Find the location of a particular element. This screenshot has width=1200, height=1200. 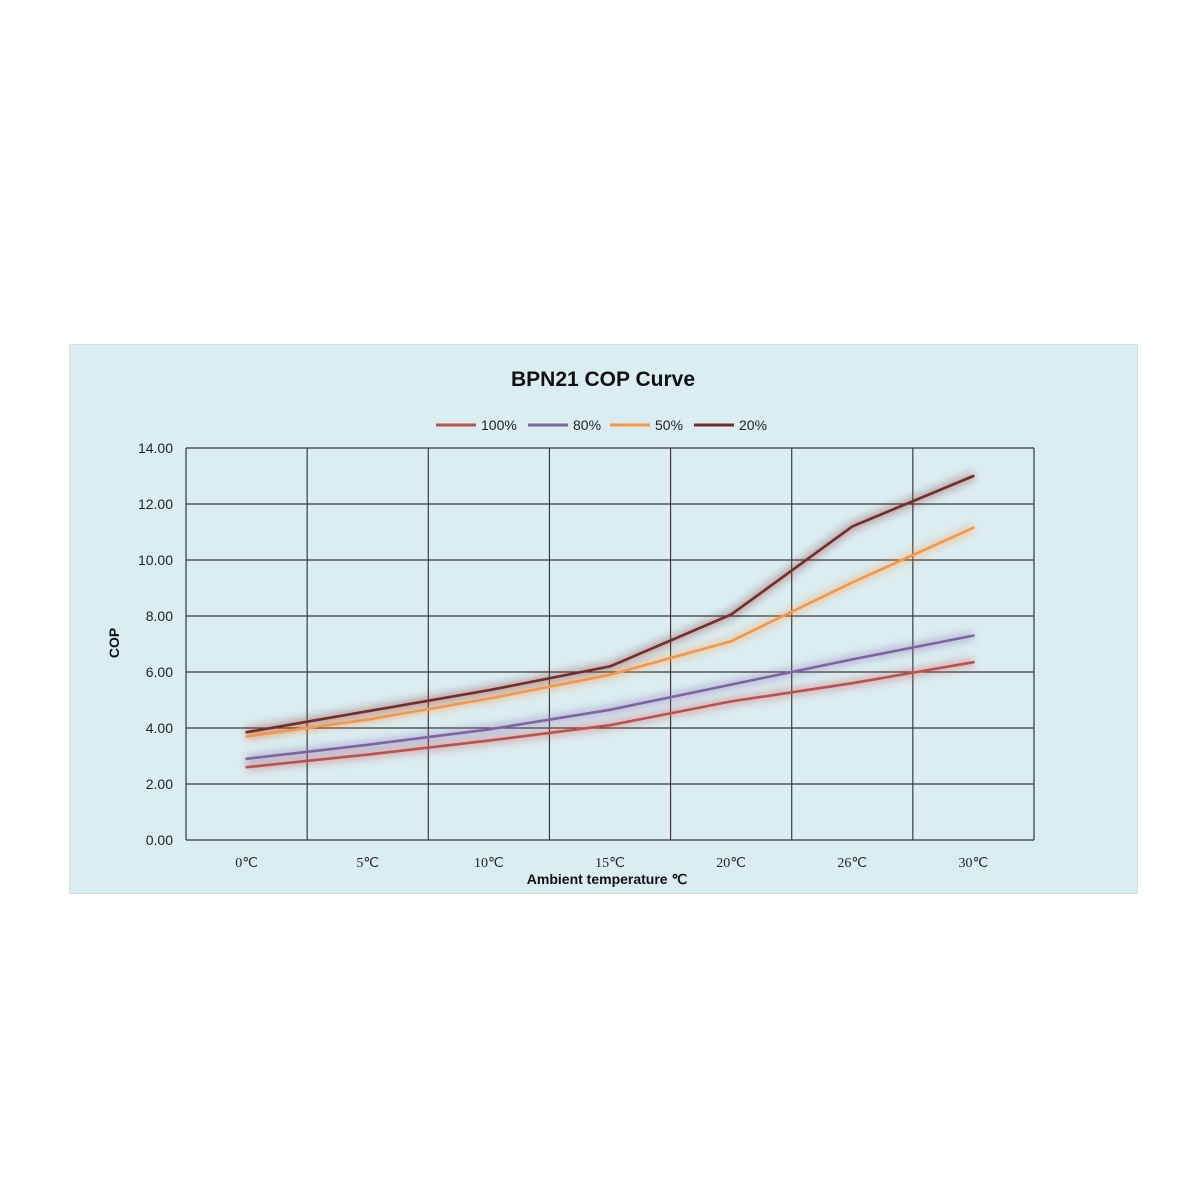

legend-label-0: 100% is located at coordinates (499, 425).